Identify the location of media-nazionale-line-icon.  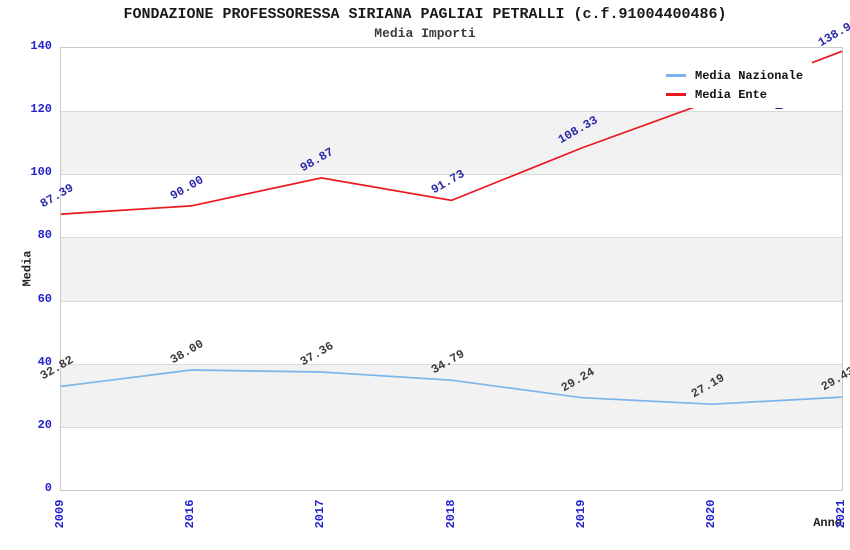
(676, 75).